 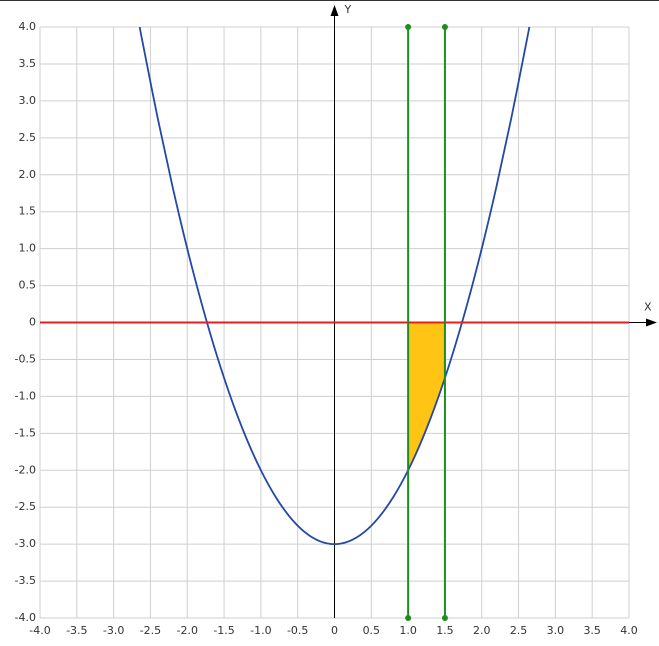 I want to click on y-tick-label: -1.0, so click(x=25, y=395).